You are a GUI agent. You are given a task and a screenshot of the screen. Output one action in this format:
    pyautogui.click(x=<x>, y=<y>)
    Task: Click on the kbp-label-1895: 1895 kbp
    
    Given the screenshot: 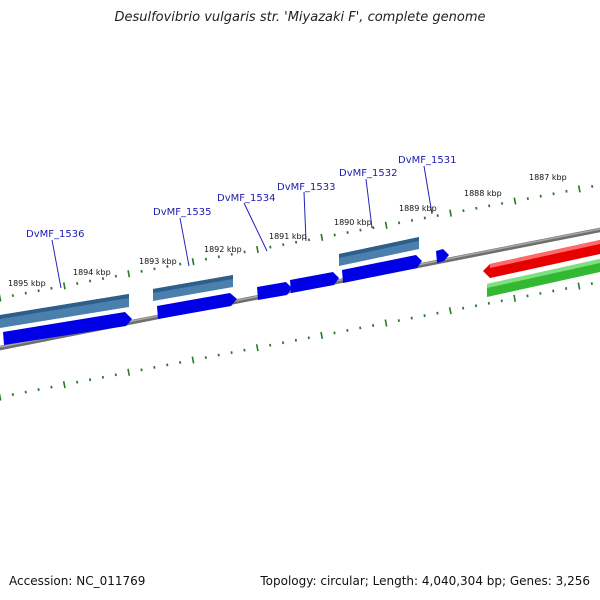 What is the action you would take?
    pyautogui.click(x=27, y=283)
    